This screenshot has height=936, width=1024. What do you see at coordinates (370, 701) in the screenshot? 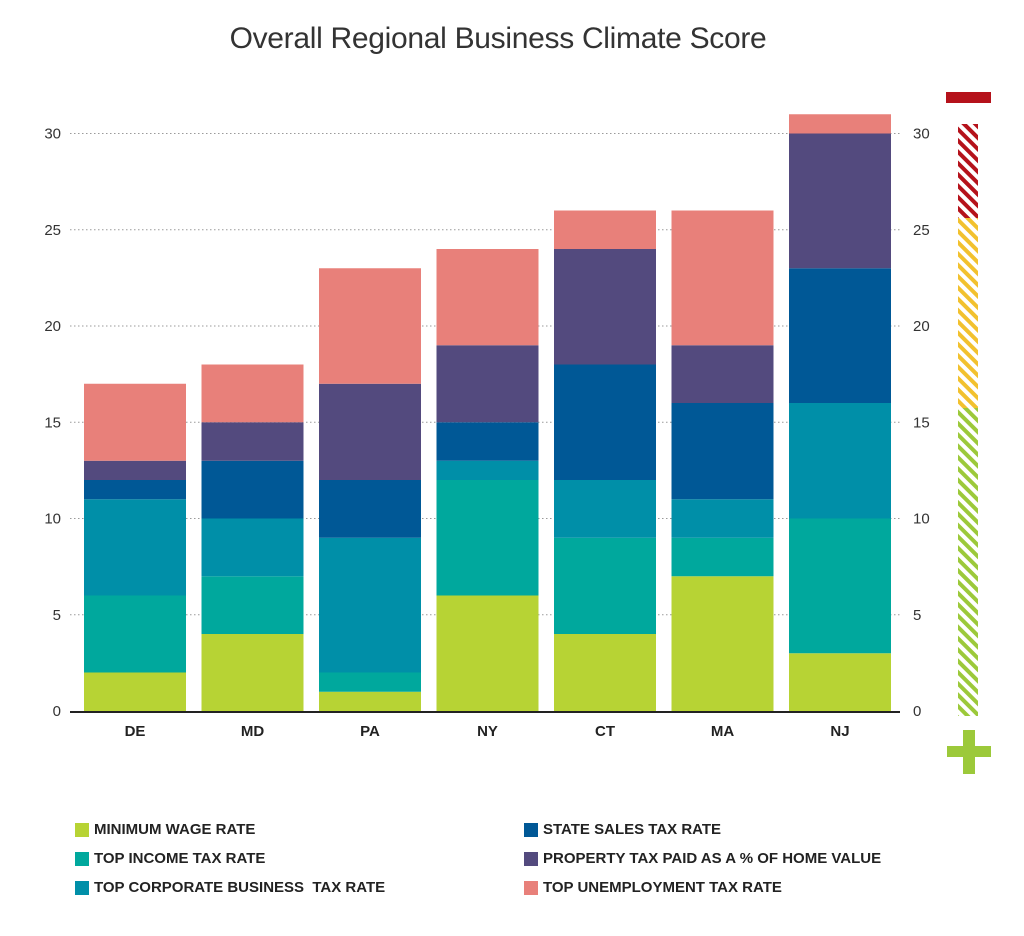
I see `bar-pa-minimum-wage-rate` at bounding box center [370, 701].